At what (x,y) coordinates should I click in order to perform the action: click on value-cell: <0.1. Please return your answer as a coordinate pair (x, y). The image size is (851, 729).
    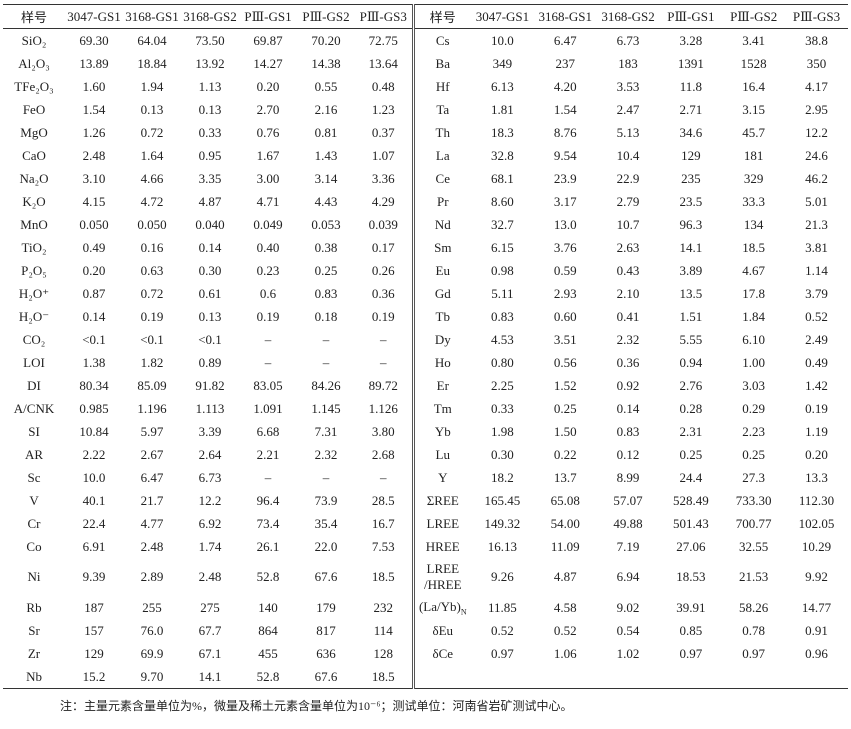
    Looking at the image, I should click on (210, 339).